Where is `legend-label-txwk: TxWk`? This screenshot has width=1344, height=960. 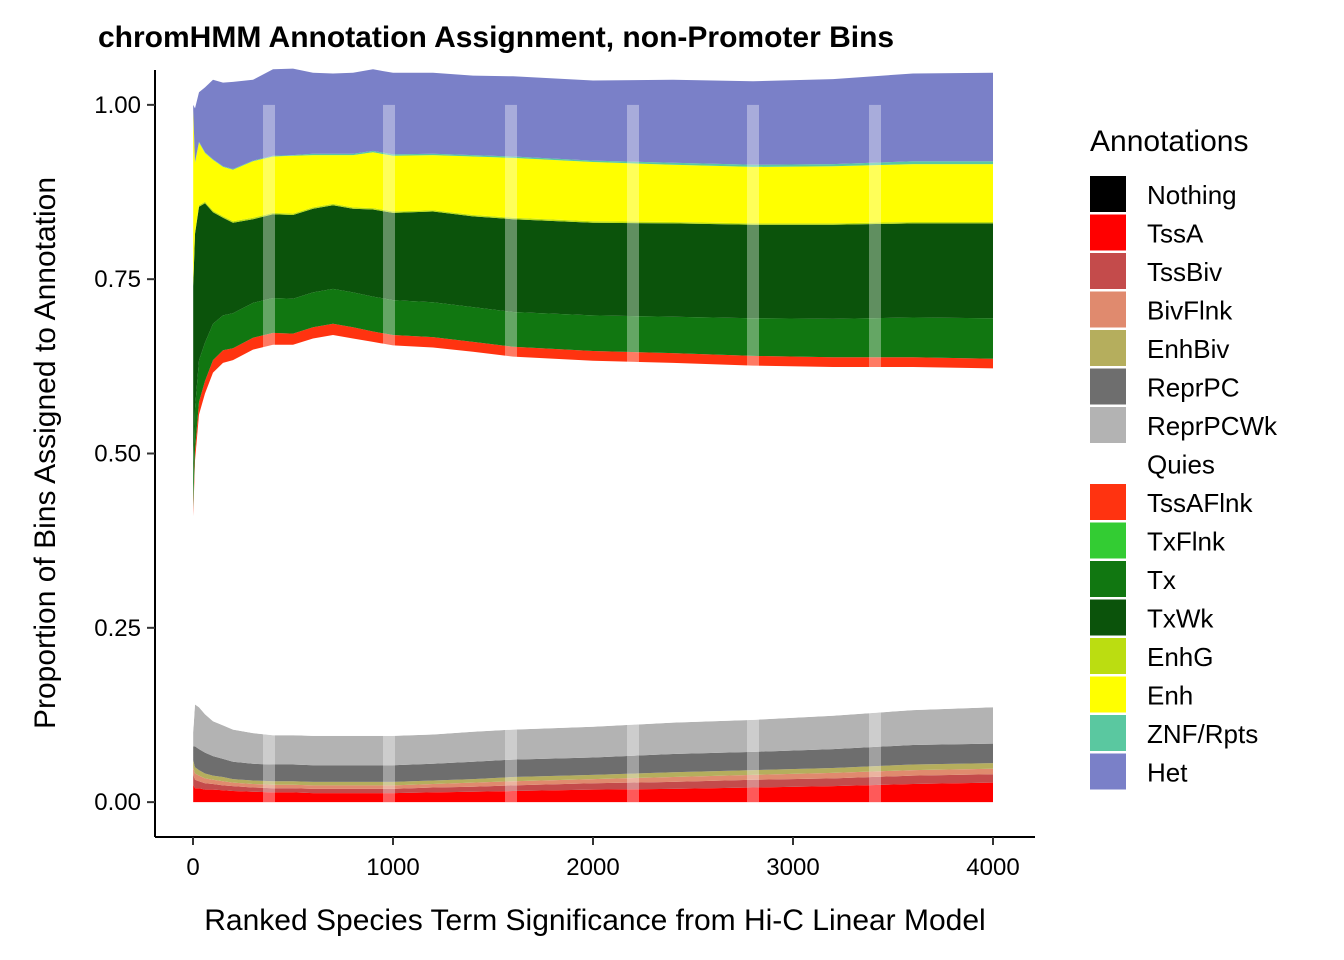 legend-label-txwk: TxWk is located at coordinates (1180, 619).